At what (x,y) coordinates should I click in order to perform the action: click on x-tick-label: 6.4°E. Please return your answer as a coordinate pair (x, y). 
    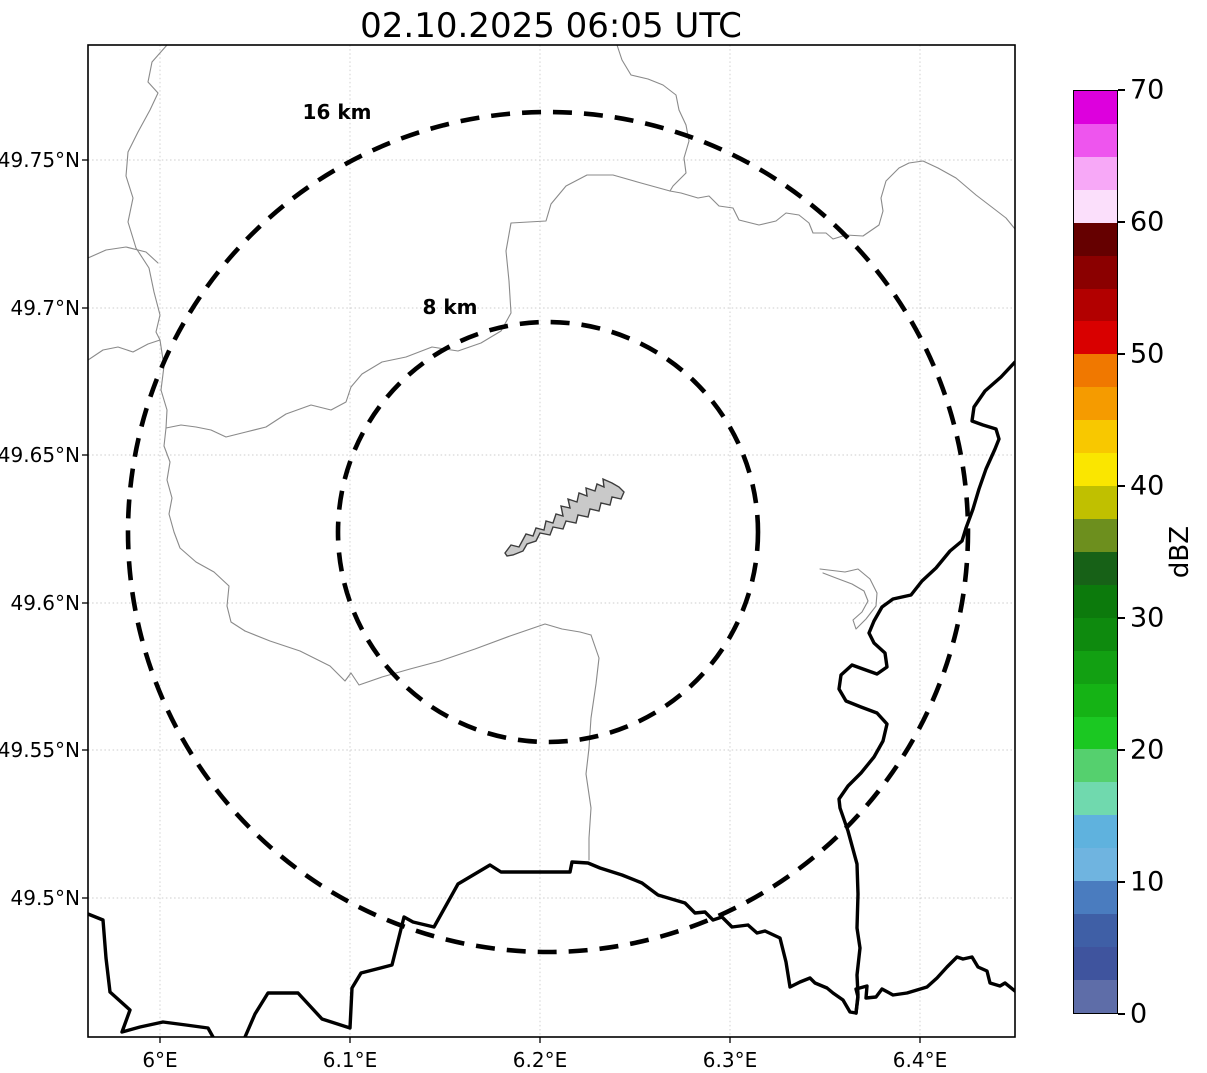
    Looking at the image, I should click on (920, 1060).